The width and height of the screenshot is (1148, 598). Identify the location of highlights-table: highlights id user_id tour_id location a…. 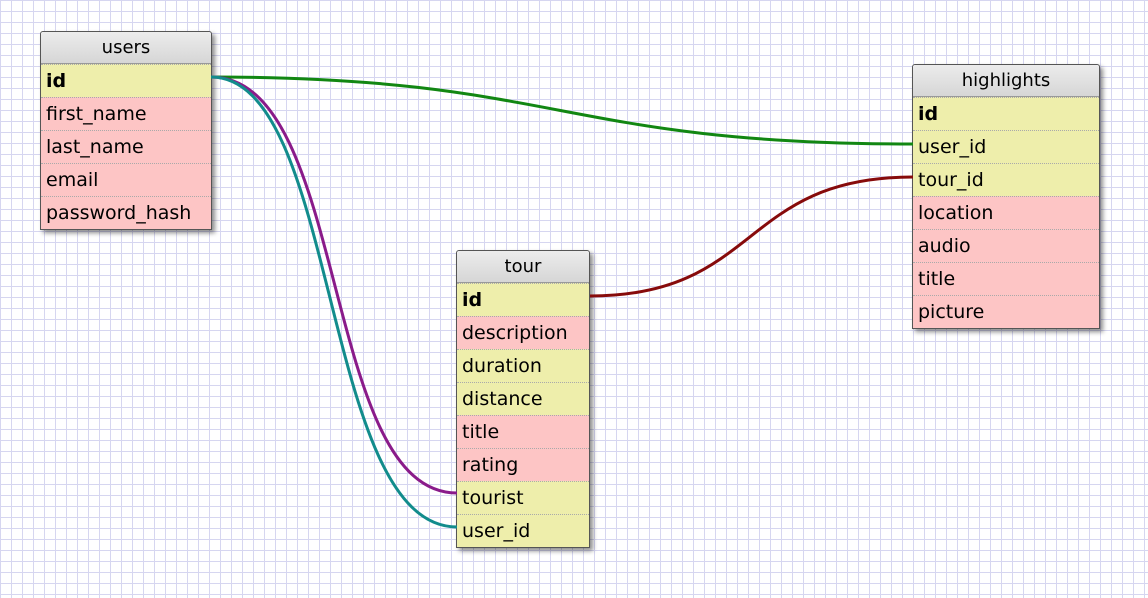
(1006, 196).